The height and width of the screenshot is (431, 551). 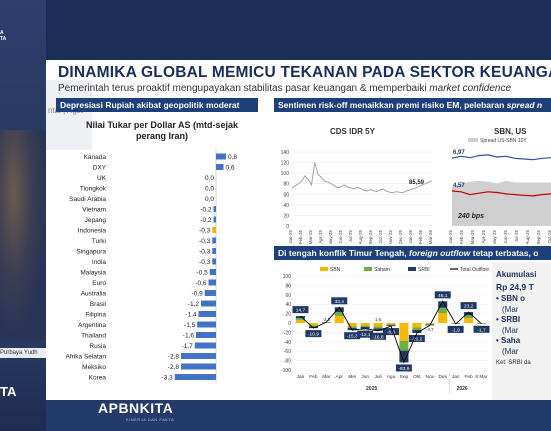 I want to click on flow-total-label: -16,6, so click(x=378, y=337).